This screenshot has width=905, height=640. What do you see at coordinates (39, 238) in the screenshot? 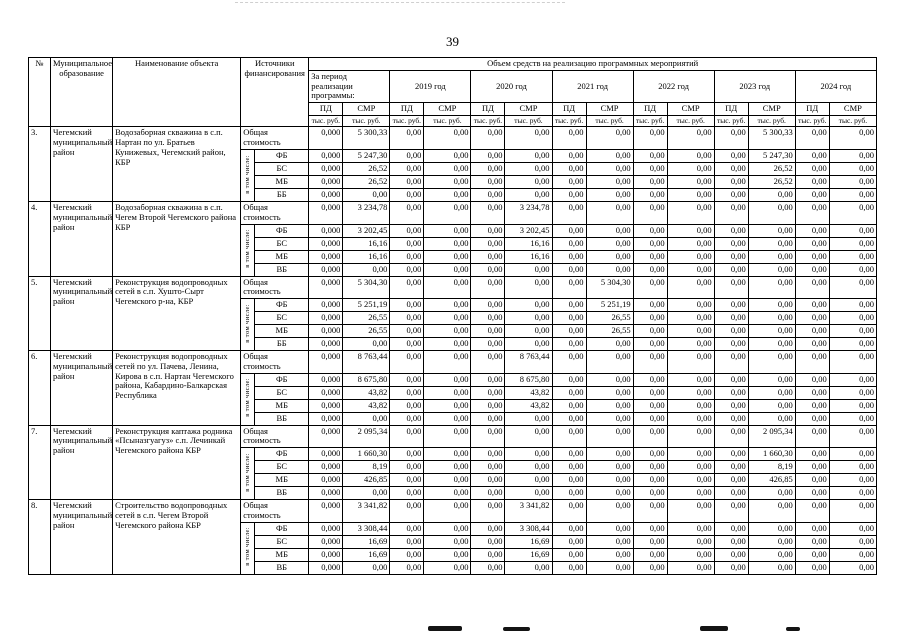
I see `row-number: 4.` at bounding box center [39, 238].